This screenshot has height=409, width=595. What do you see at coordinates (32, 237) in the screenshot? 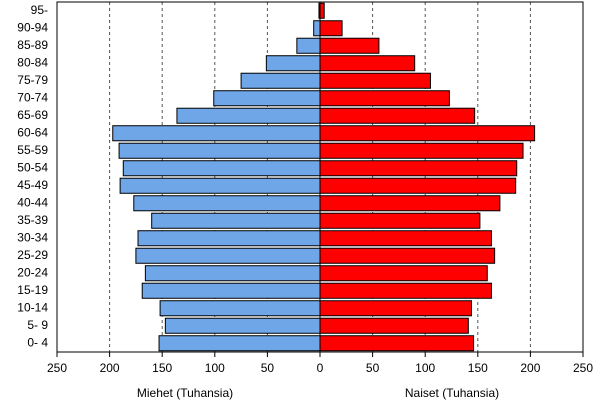
I see `y-tick-label: 30-34` at bounding box center [32, 237].